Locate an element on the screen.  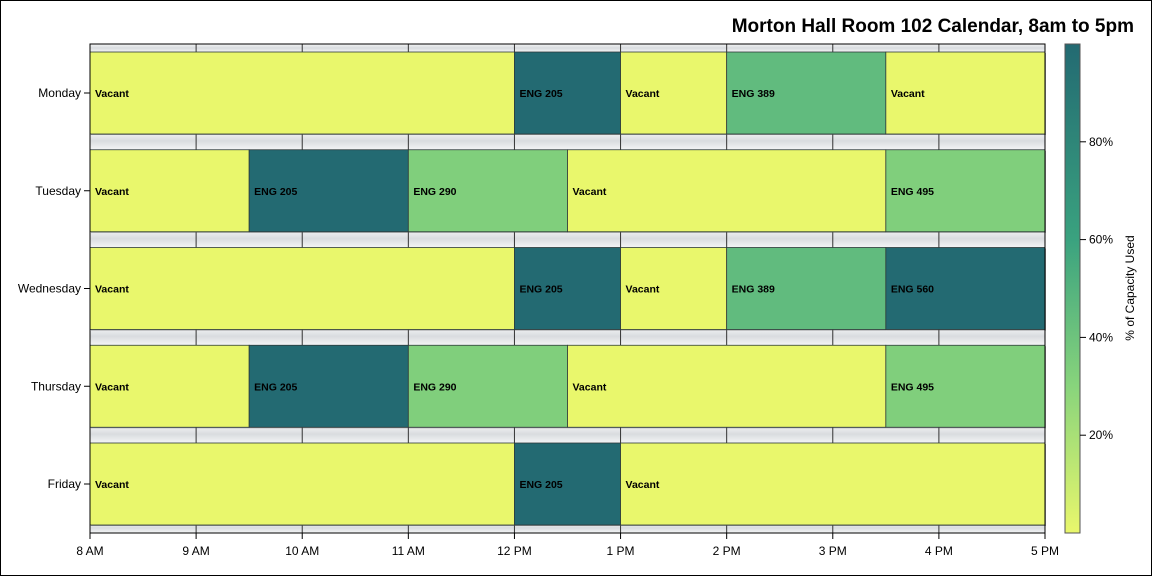
x-tick-label: 5 PM is located at coordinates (1045, 551).